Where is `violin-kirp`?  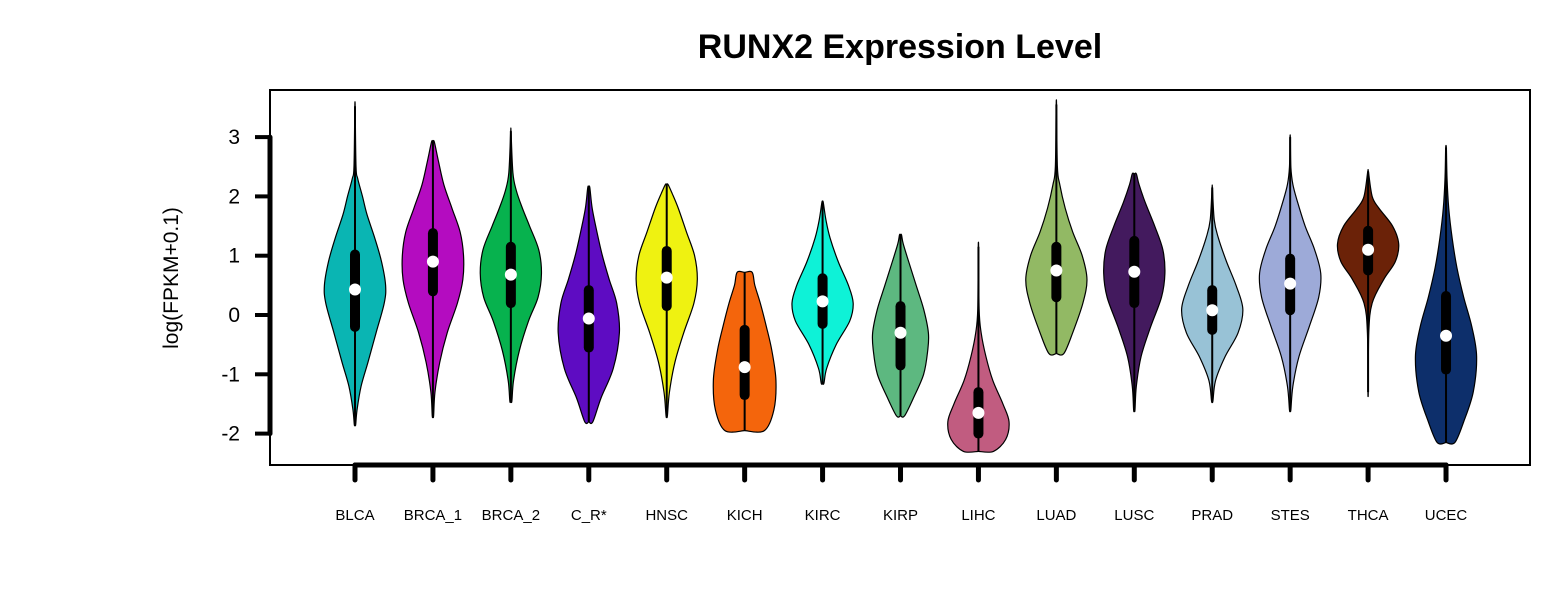
violin-kirp is located at coordinates (900, 325).